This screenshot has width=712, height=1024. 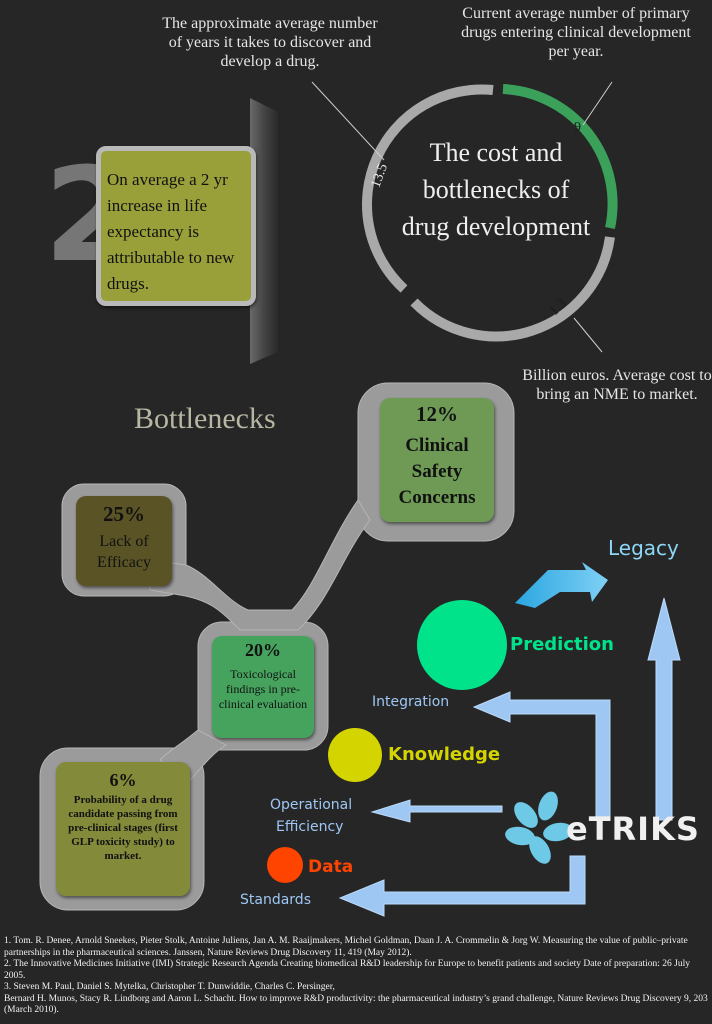 What do you see at coordinates (331, 867) in the screenshot?
I see `data-label: Data` at bounding box center [331, 867].